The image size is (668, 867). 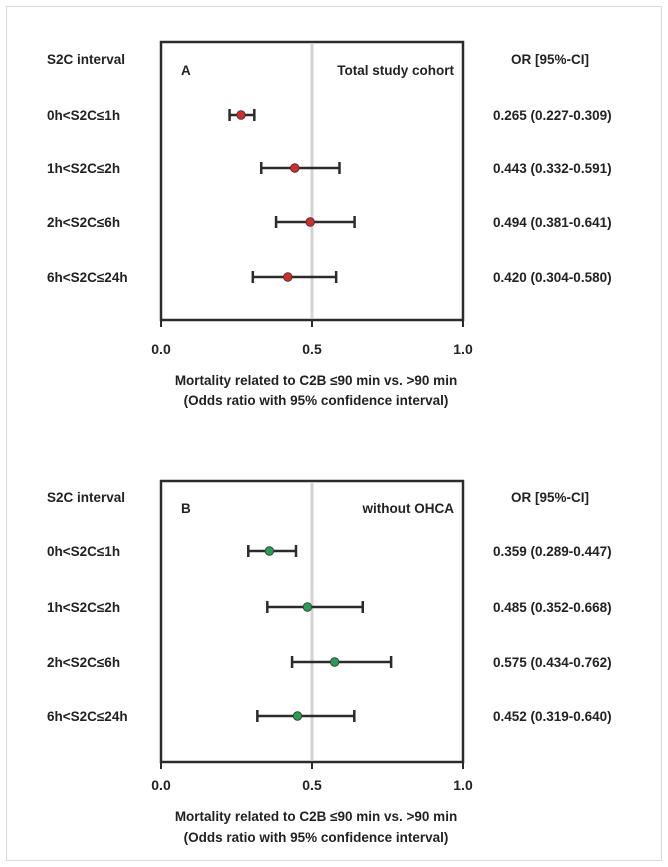 What do you see at coordinates (552, 277) in the screenshot?
I see `or-value-label: 0.420 (0.304-0.580)` at bounding box center [552, 277].